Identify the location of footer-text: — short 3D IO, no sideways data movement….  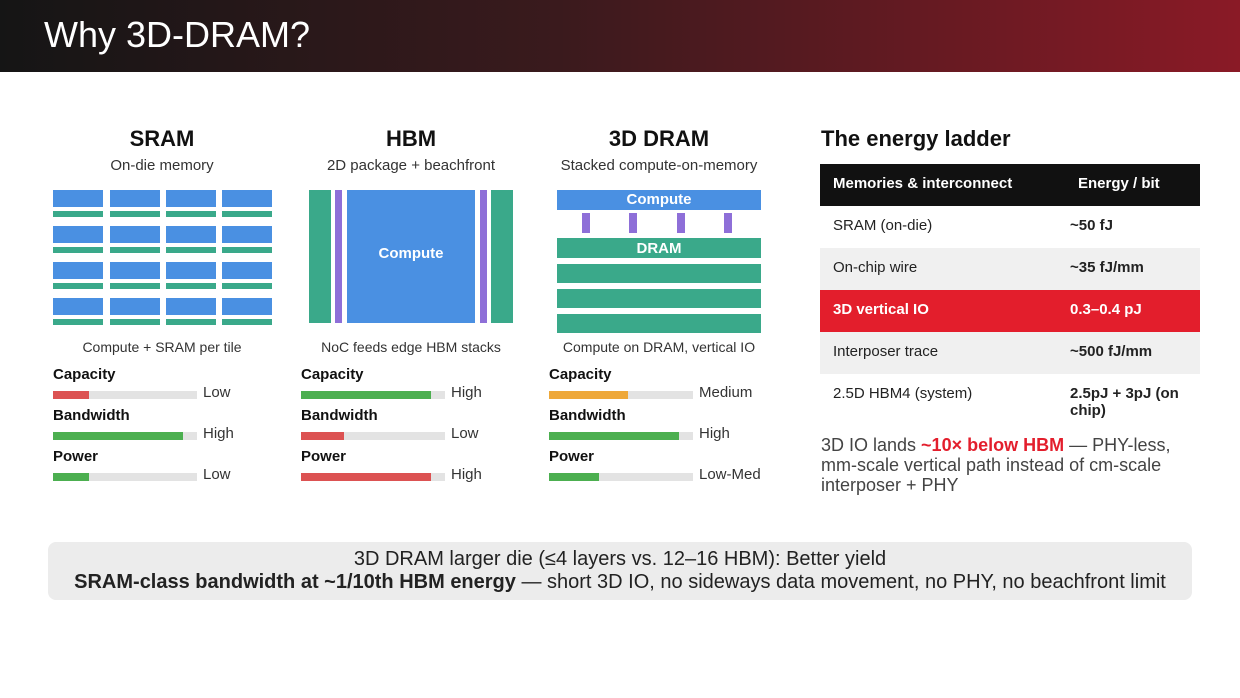
(840, 582).